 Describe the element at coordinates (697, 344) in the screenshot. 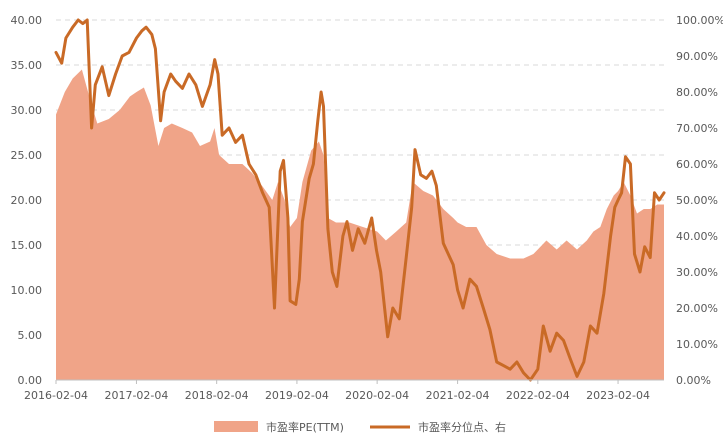

I see `right-tick-label: 10.00%` at that location.